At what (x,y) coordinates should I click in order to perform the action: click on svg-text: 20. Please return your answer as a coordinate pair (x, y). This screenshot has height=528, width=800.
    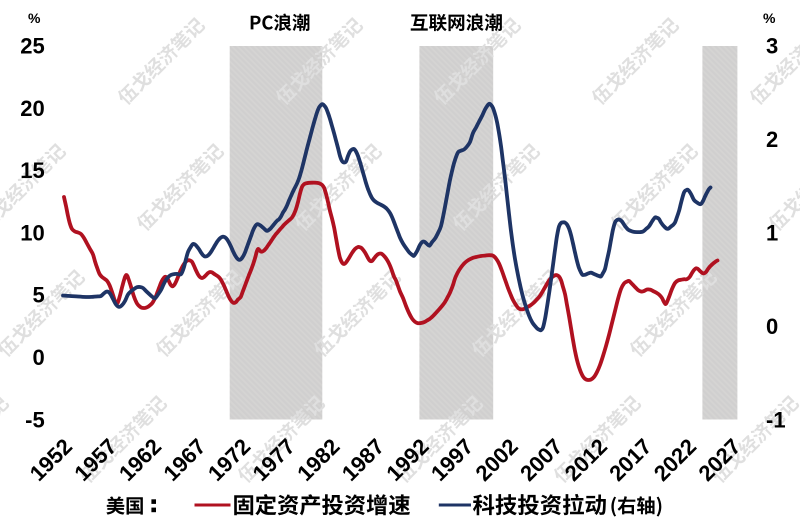
    Looking at the image, I should click on (32, 108).